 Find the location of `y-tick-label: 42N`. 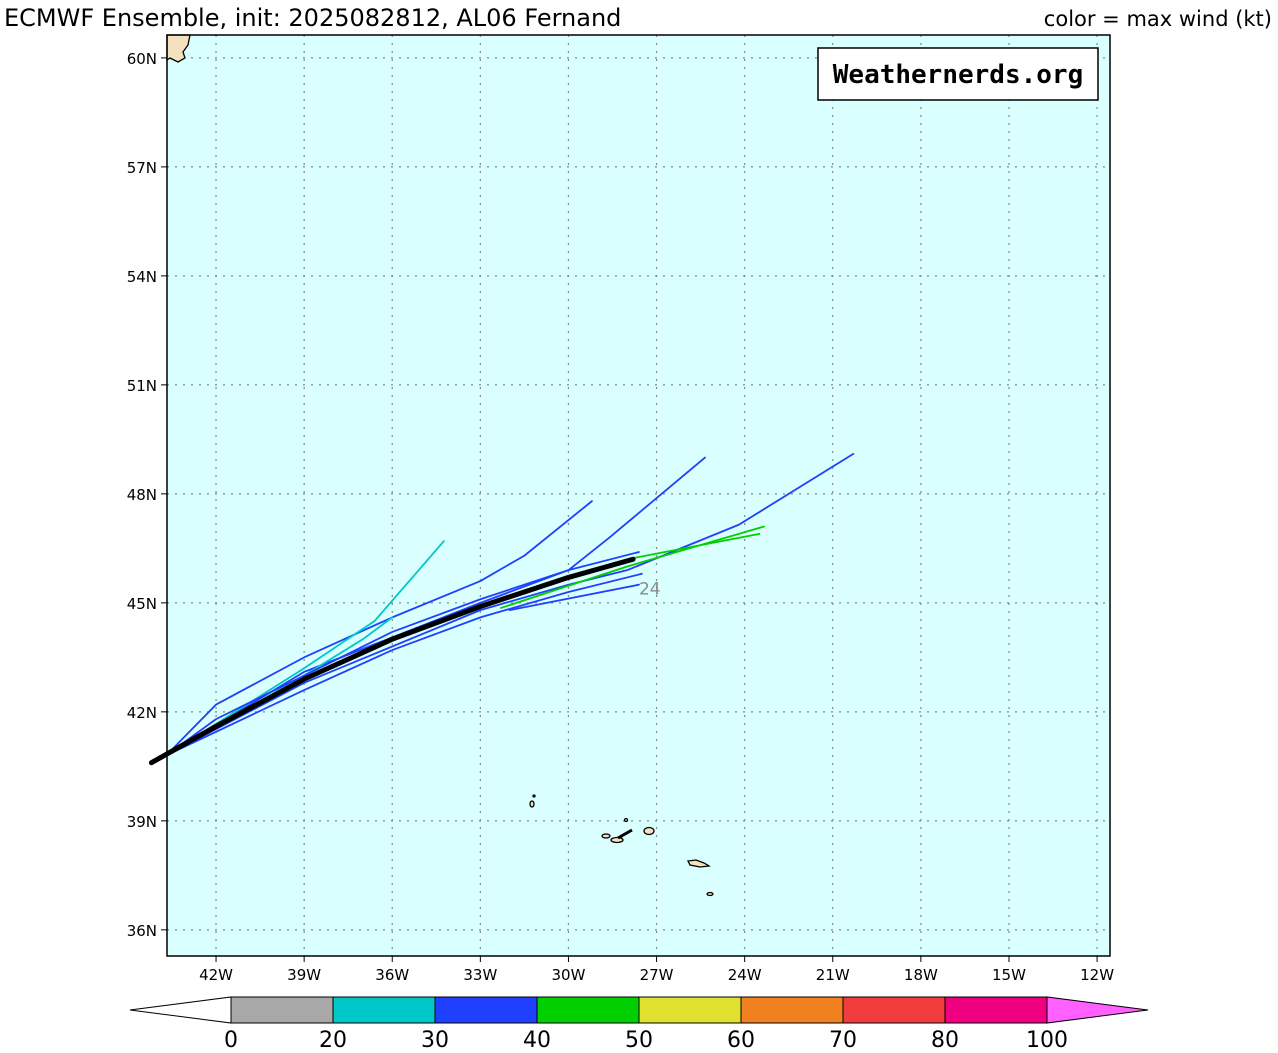

y-tick-label: 42N is located at coordinates (142, 713).